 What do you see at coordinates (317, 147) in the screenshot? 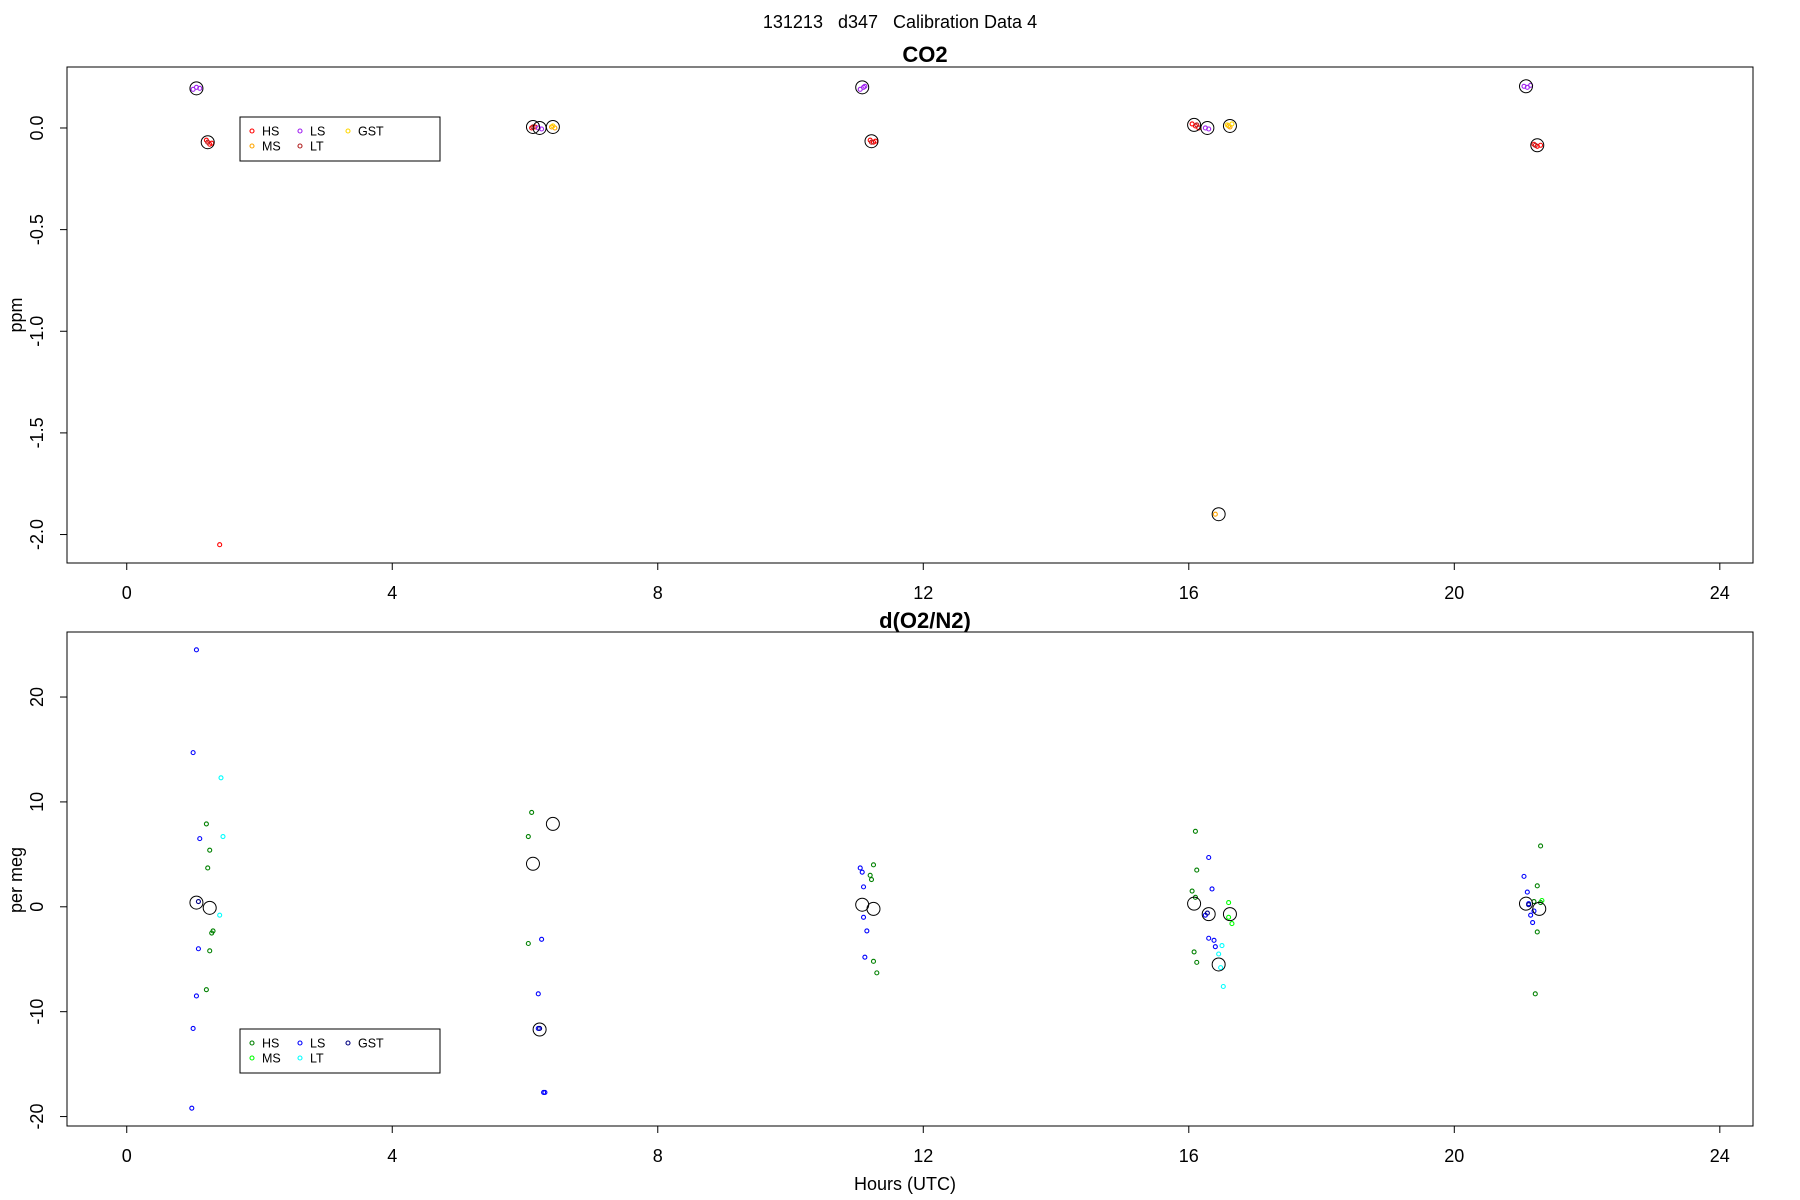
I see `co2-legend-label: LT` at bounding box center [317, 147].